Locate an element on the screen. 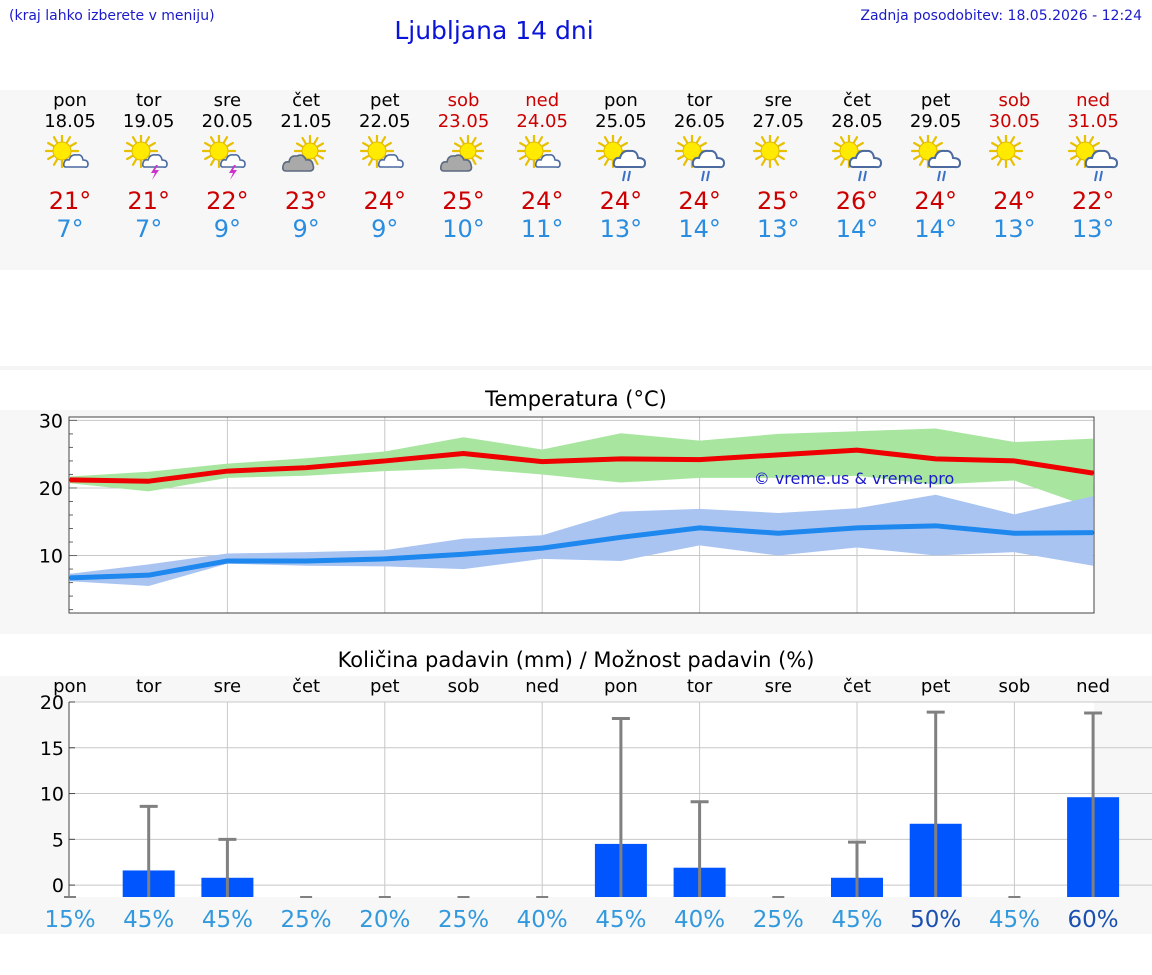  page-title: Ljubljana 14 dni is located at coordinates (494, 30).